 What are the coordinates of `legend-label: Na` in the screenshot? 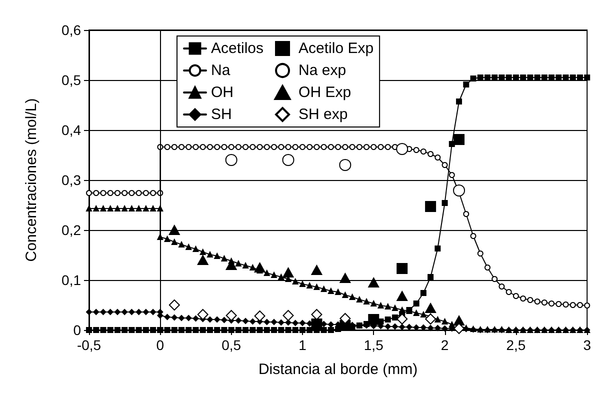 It's located at (221, 70).